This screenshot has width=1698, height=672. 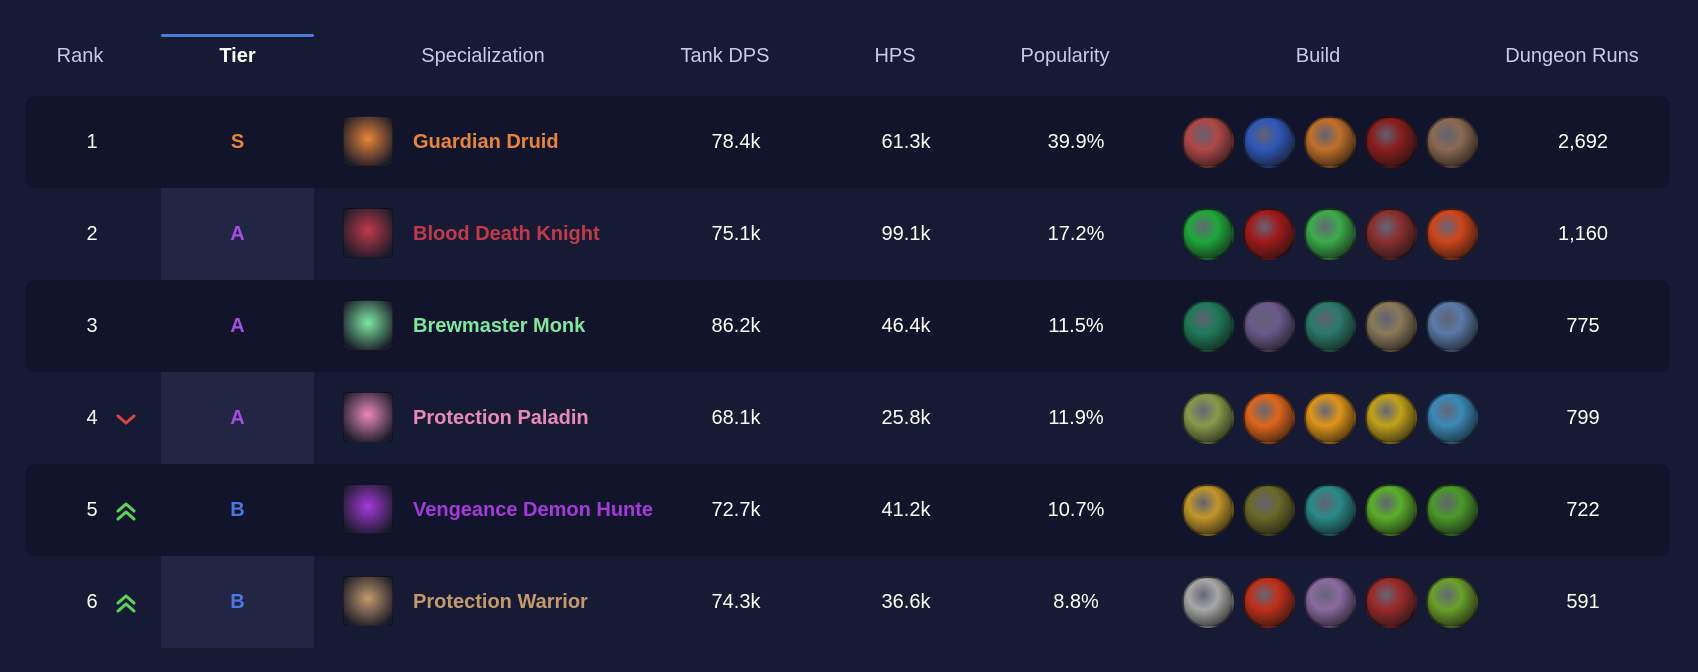 I want to click on rank-number: 4, so click(x=92, y=418).